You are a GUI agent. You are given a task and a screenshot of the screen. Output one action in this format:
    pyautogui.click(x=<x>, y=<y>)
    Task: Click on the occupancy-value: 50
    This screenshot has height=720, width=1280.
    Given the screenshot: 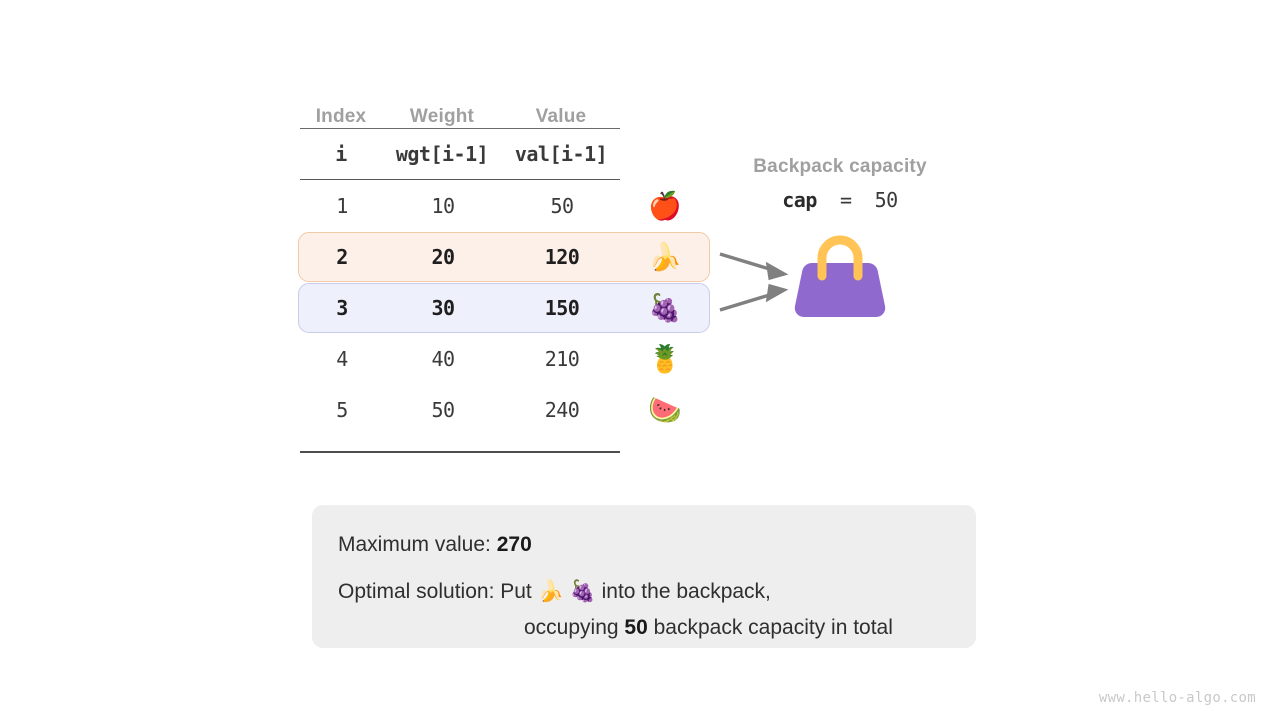 What is the action you would take?
    pyautogui.click(x=636, y=627)
    